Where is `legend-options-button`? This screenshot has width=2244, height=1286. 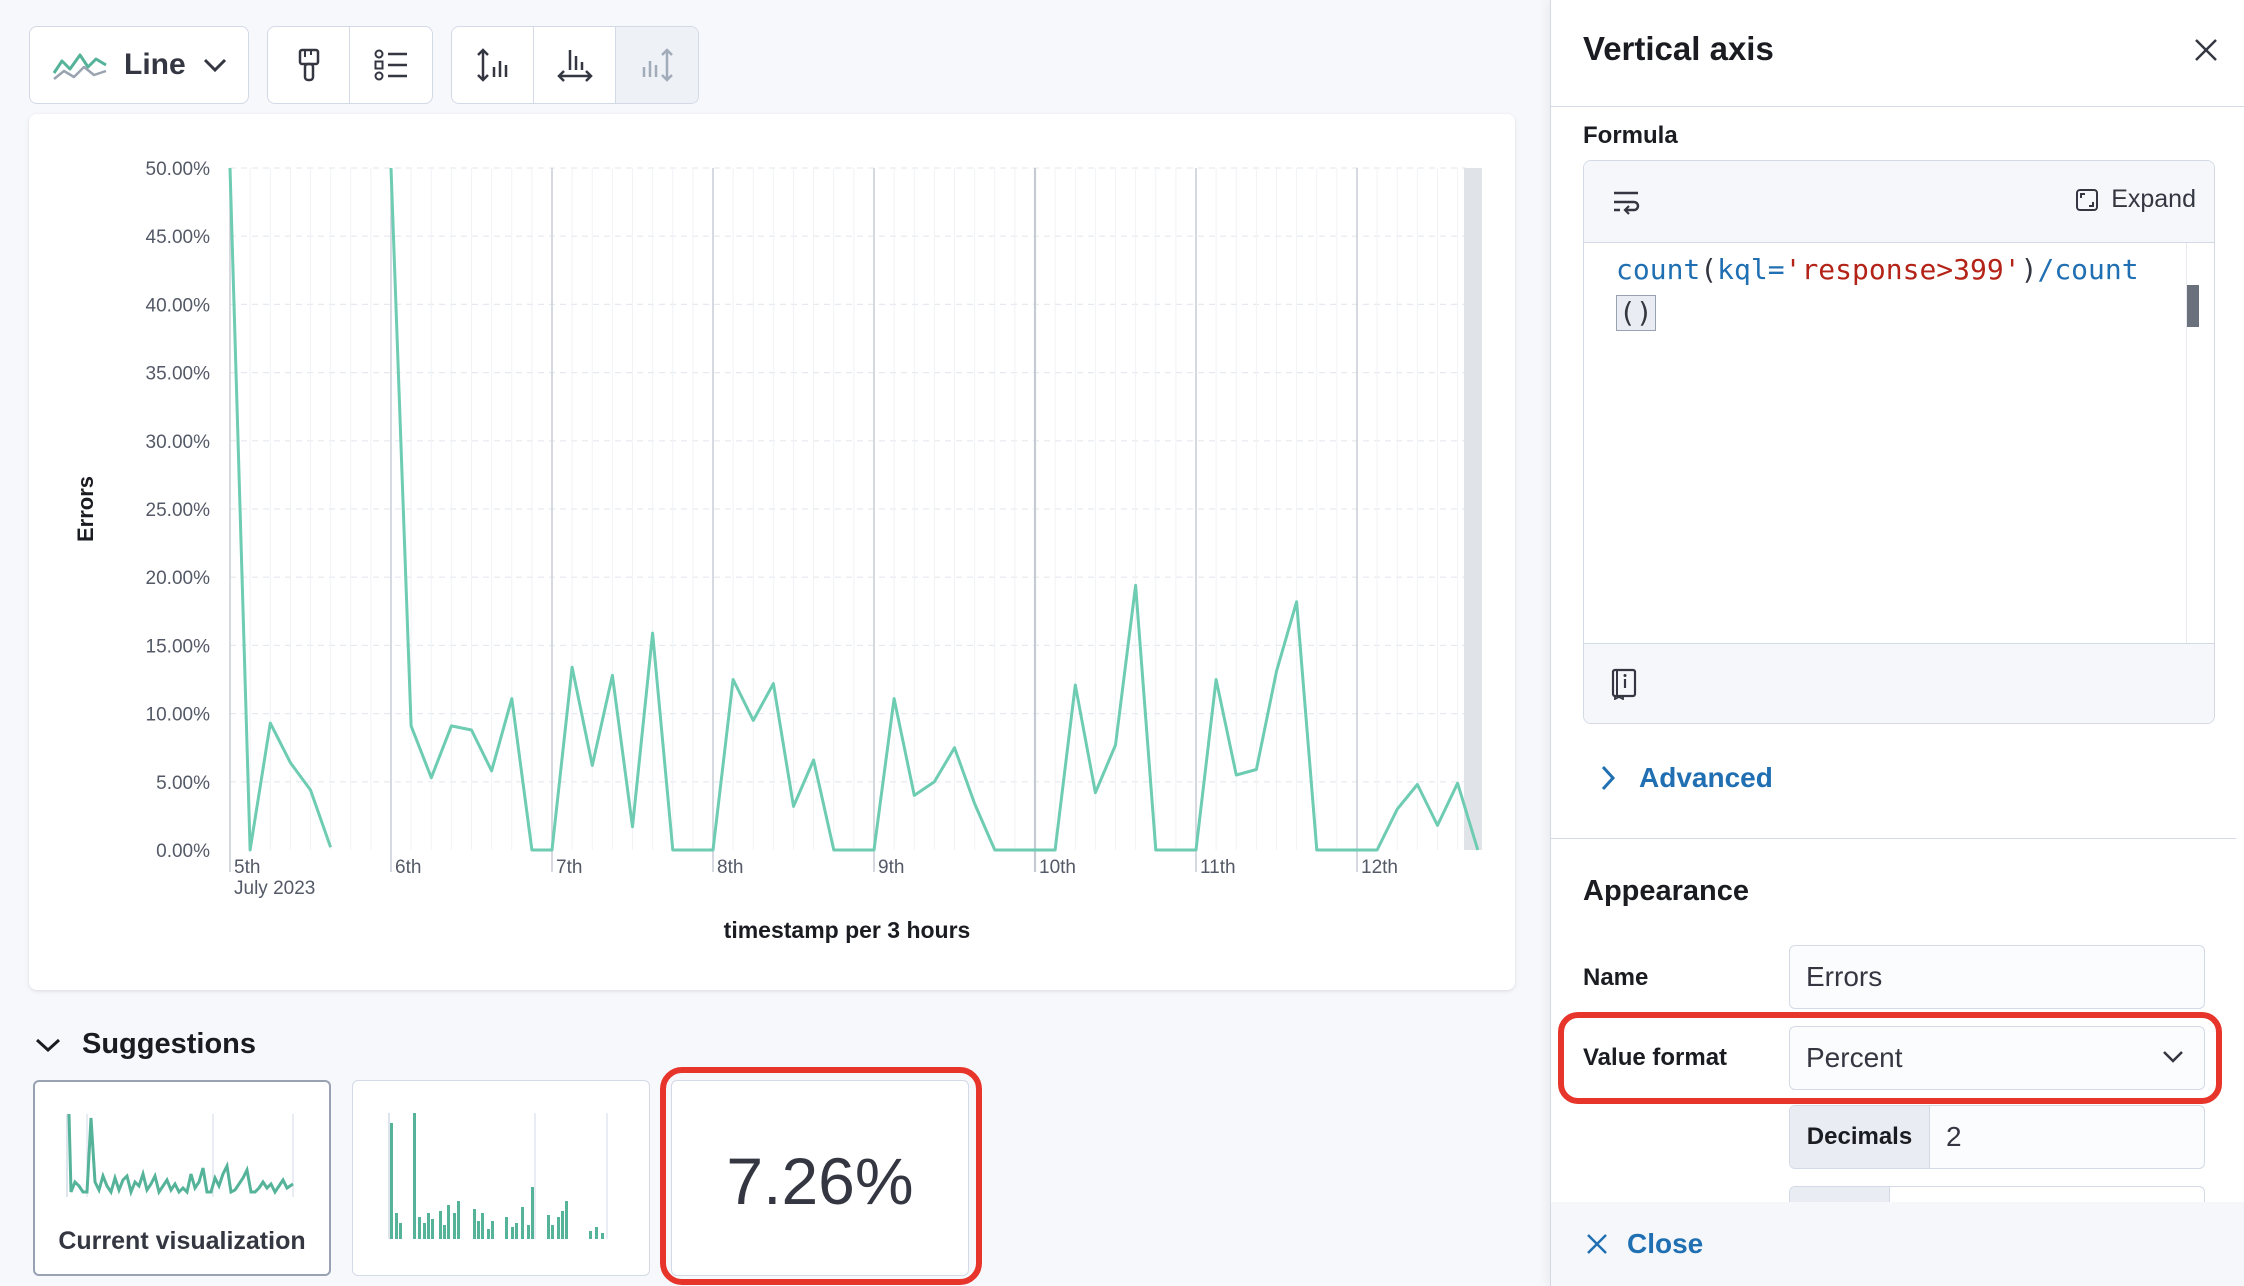 legend-options-button is located at coordinates (391, 65).